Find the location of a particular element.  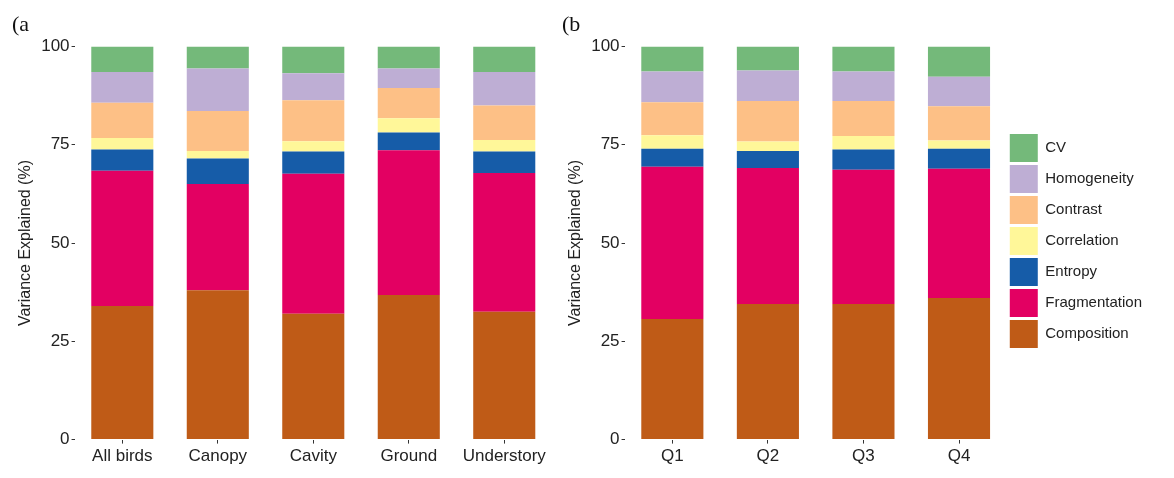

chart-title: (a is located at coordinates (21, 23).